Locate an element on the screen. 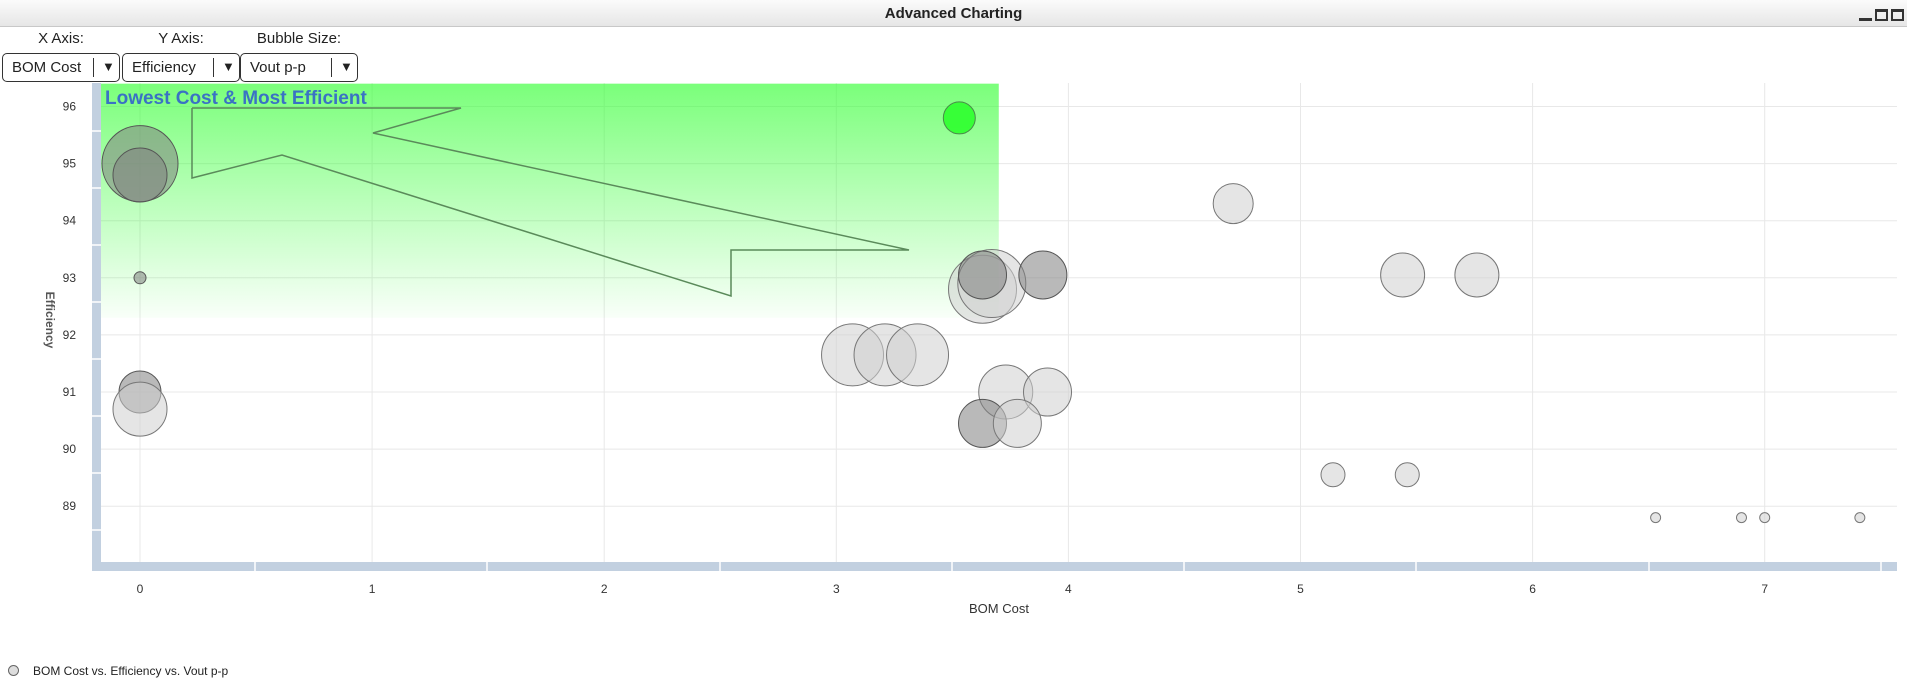 The width and height of the screenshot is (1907, 680). y-axis-select: Efficiency ▼ is located at coordinates (181, 67).